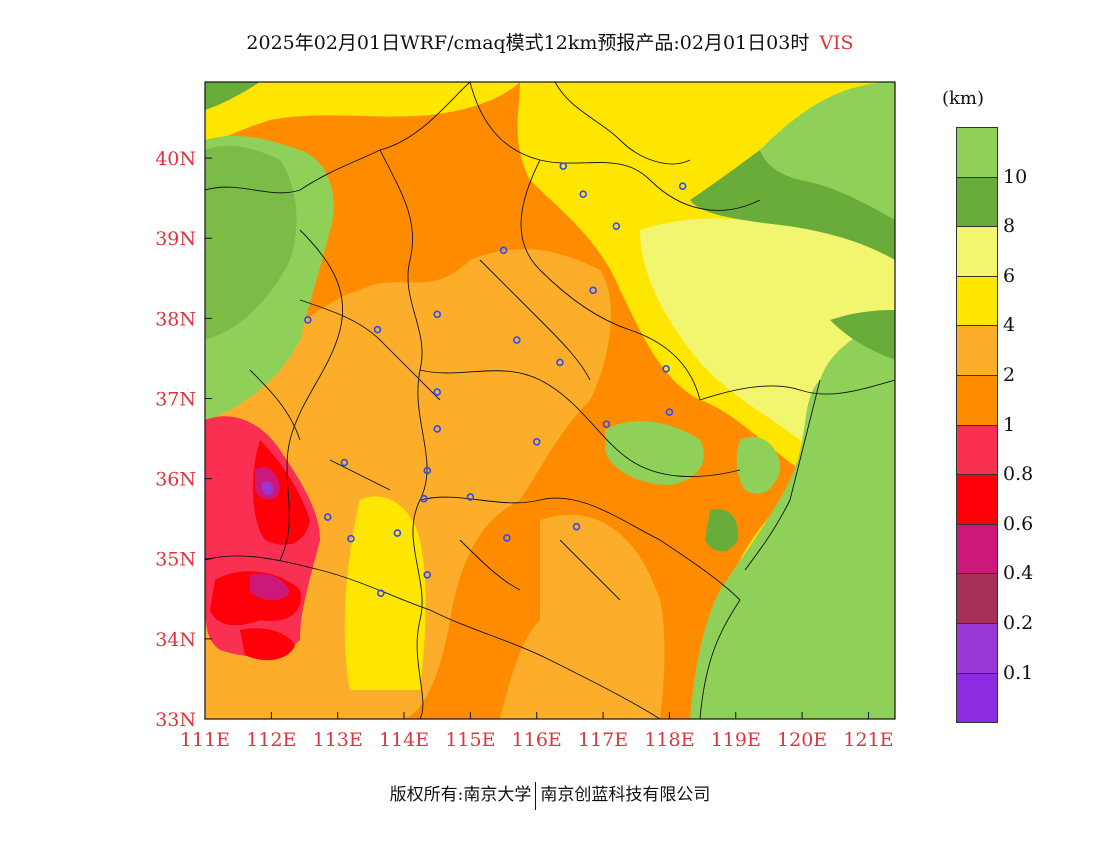  Describe the element at coordinates (175, 239) in the screenshot. I see `y-tick-label: 39N` at that location.